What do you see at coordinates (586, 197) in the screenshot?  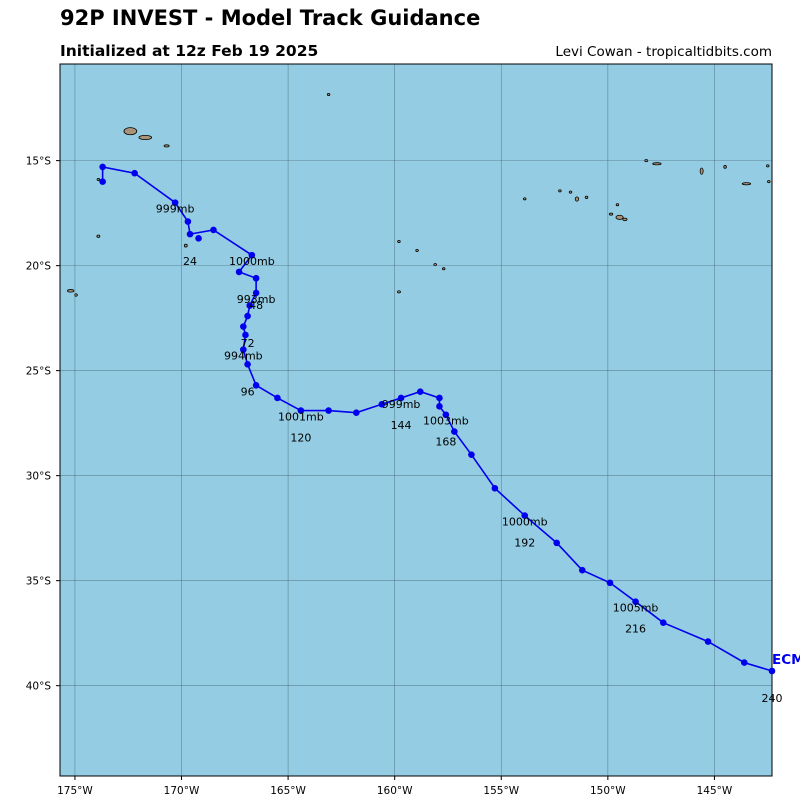 I see `island-huahine` at bounding box center [586, 197].